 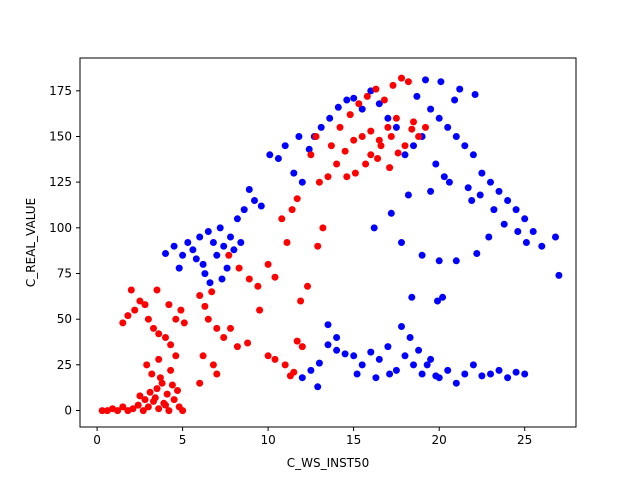 I want to click on x-tick: 15, so click(x=353, y=437).